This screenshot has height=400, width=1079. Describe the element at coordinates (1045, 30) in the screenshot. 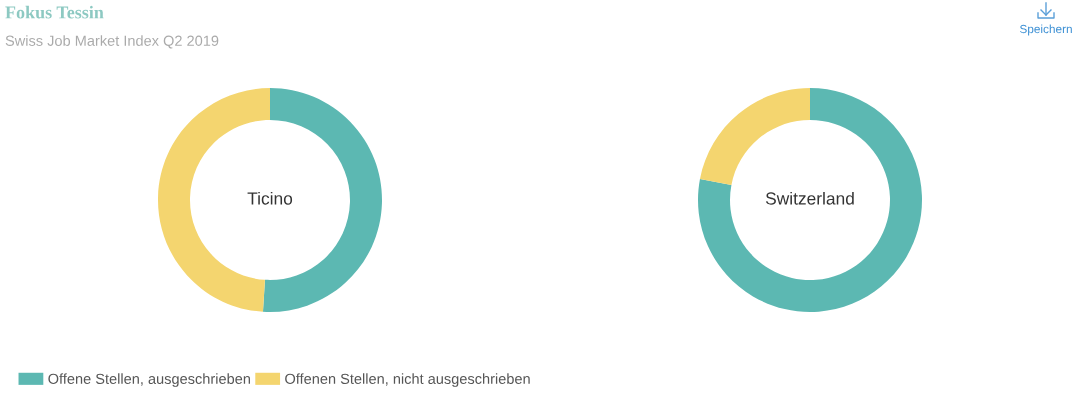

I see `text: Speichern` at that location.